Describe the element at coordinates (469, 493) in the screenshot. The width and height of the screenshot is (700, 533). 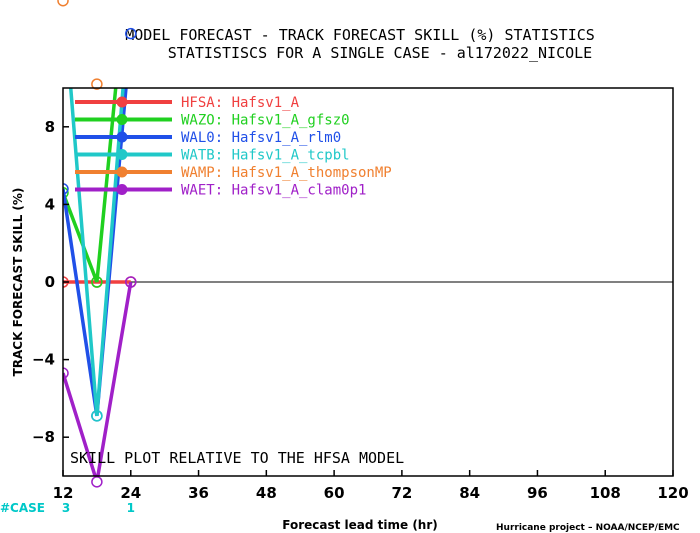
I see `x-tick-label: 84` at that location.